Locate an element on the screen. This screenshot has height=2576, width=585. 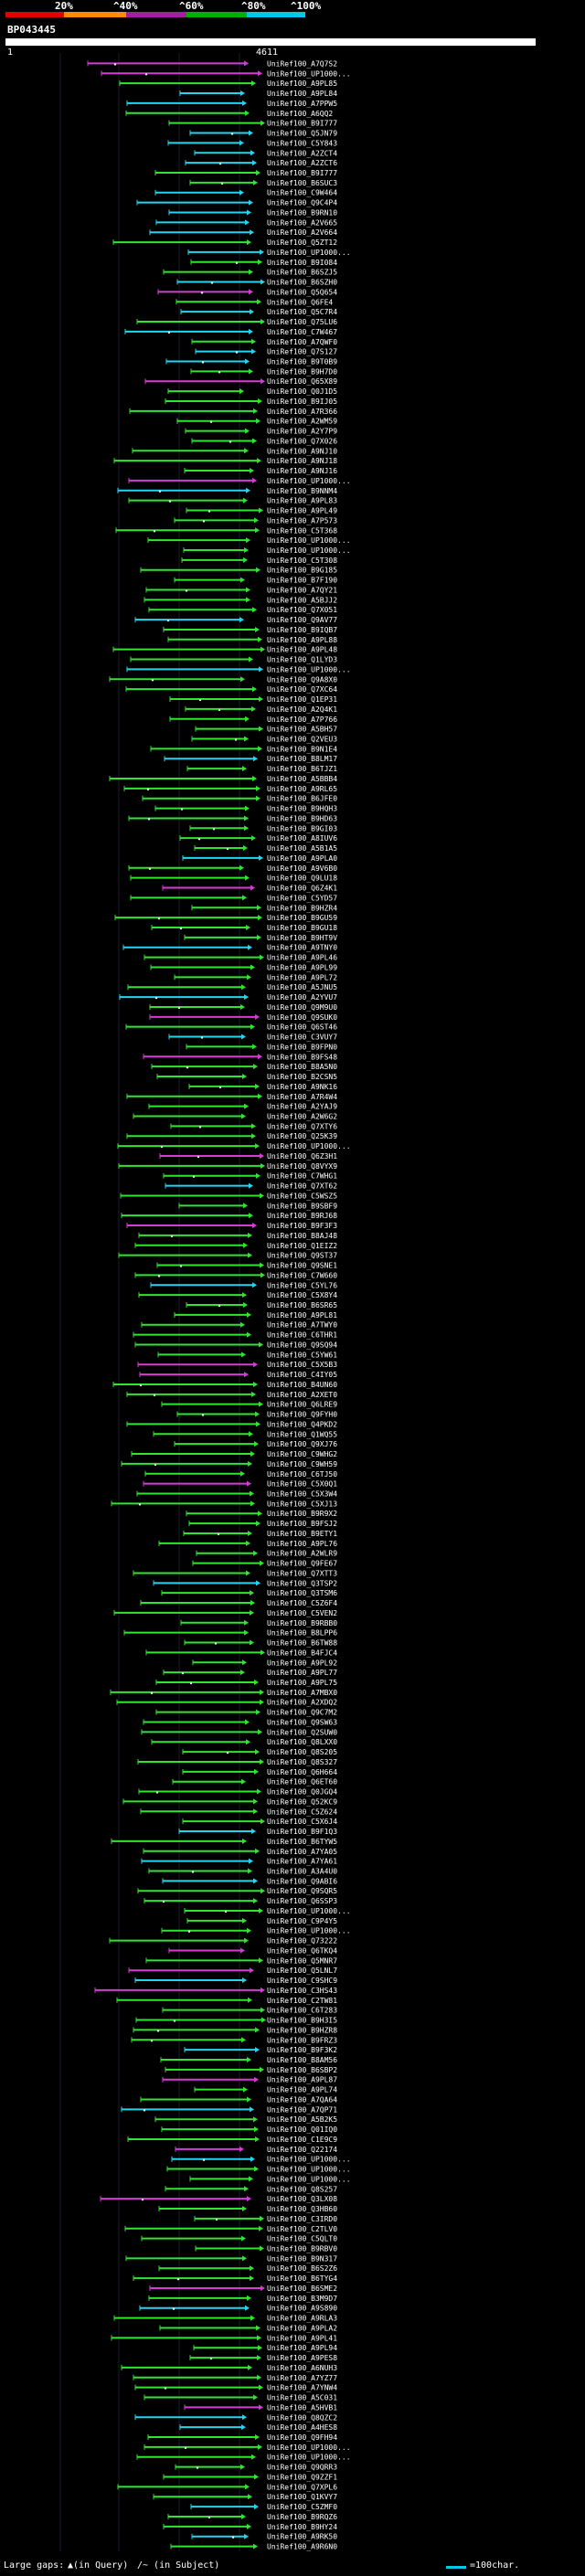
hit-row: UniRef100_A9PL72 is located at coordinates (256, 977).